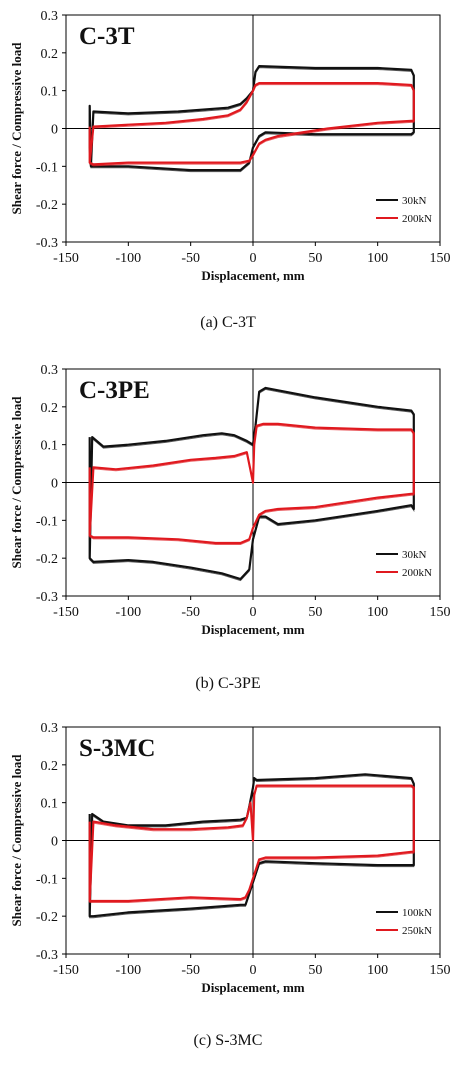 This screenshot has width=456, height=1066. What do you see at coordinates (417, 931) in the screenshot?
I see `legend-label: 250kN` at bounding box center [417, 931].